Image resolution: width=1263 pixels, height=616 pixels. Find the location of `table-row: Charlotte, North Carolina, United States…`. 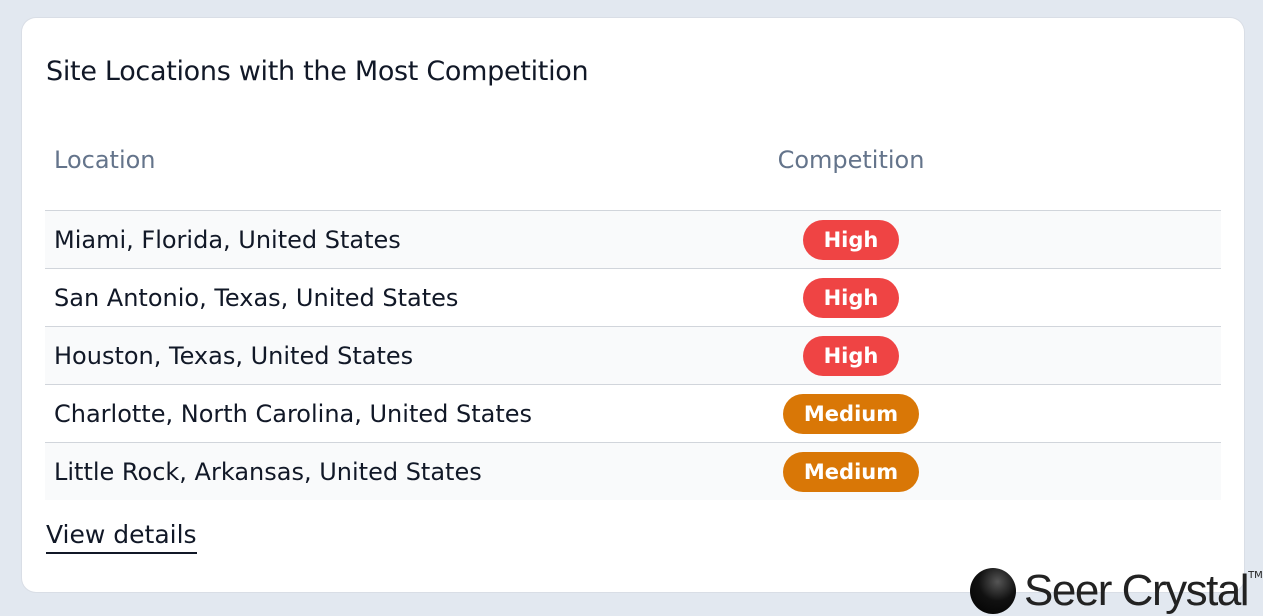

table-row: Charlotte, North Carolina, United States… is located at coordinates (633, 413).